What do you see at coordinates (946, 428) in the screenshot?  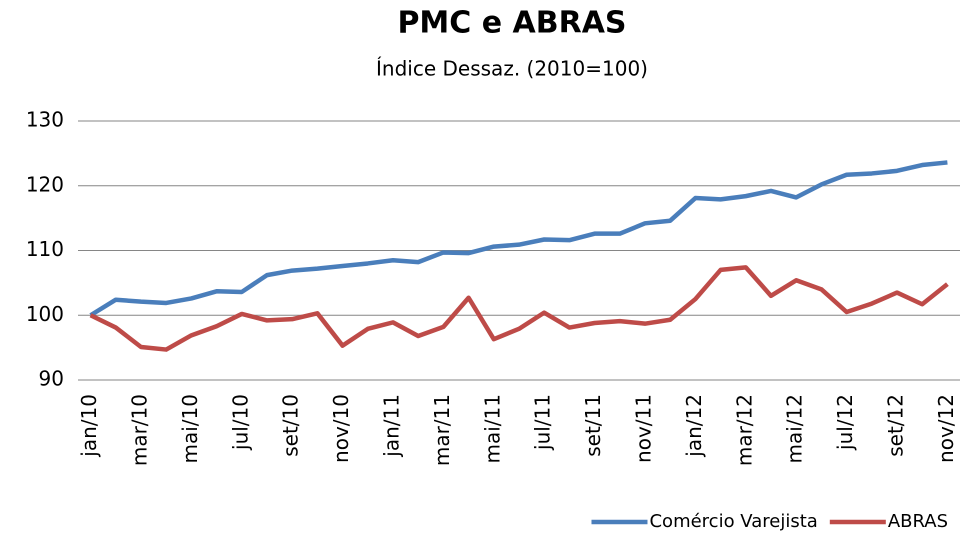 I see `x-tick-label: nov/12` at bounding box center [946, 428].